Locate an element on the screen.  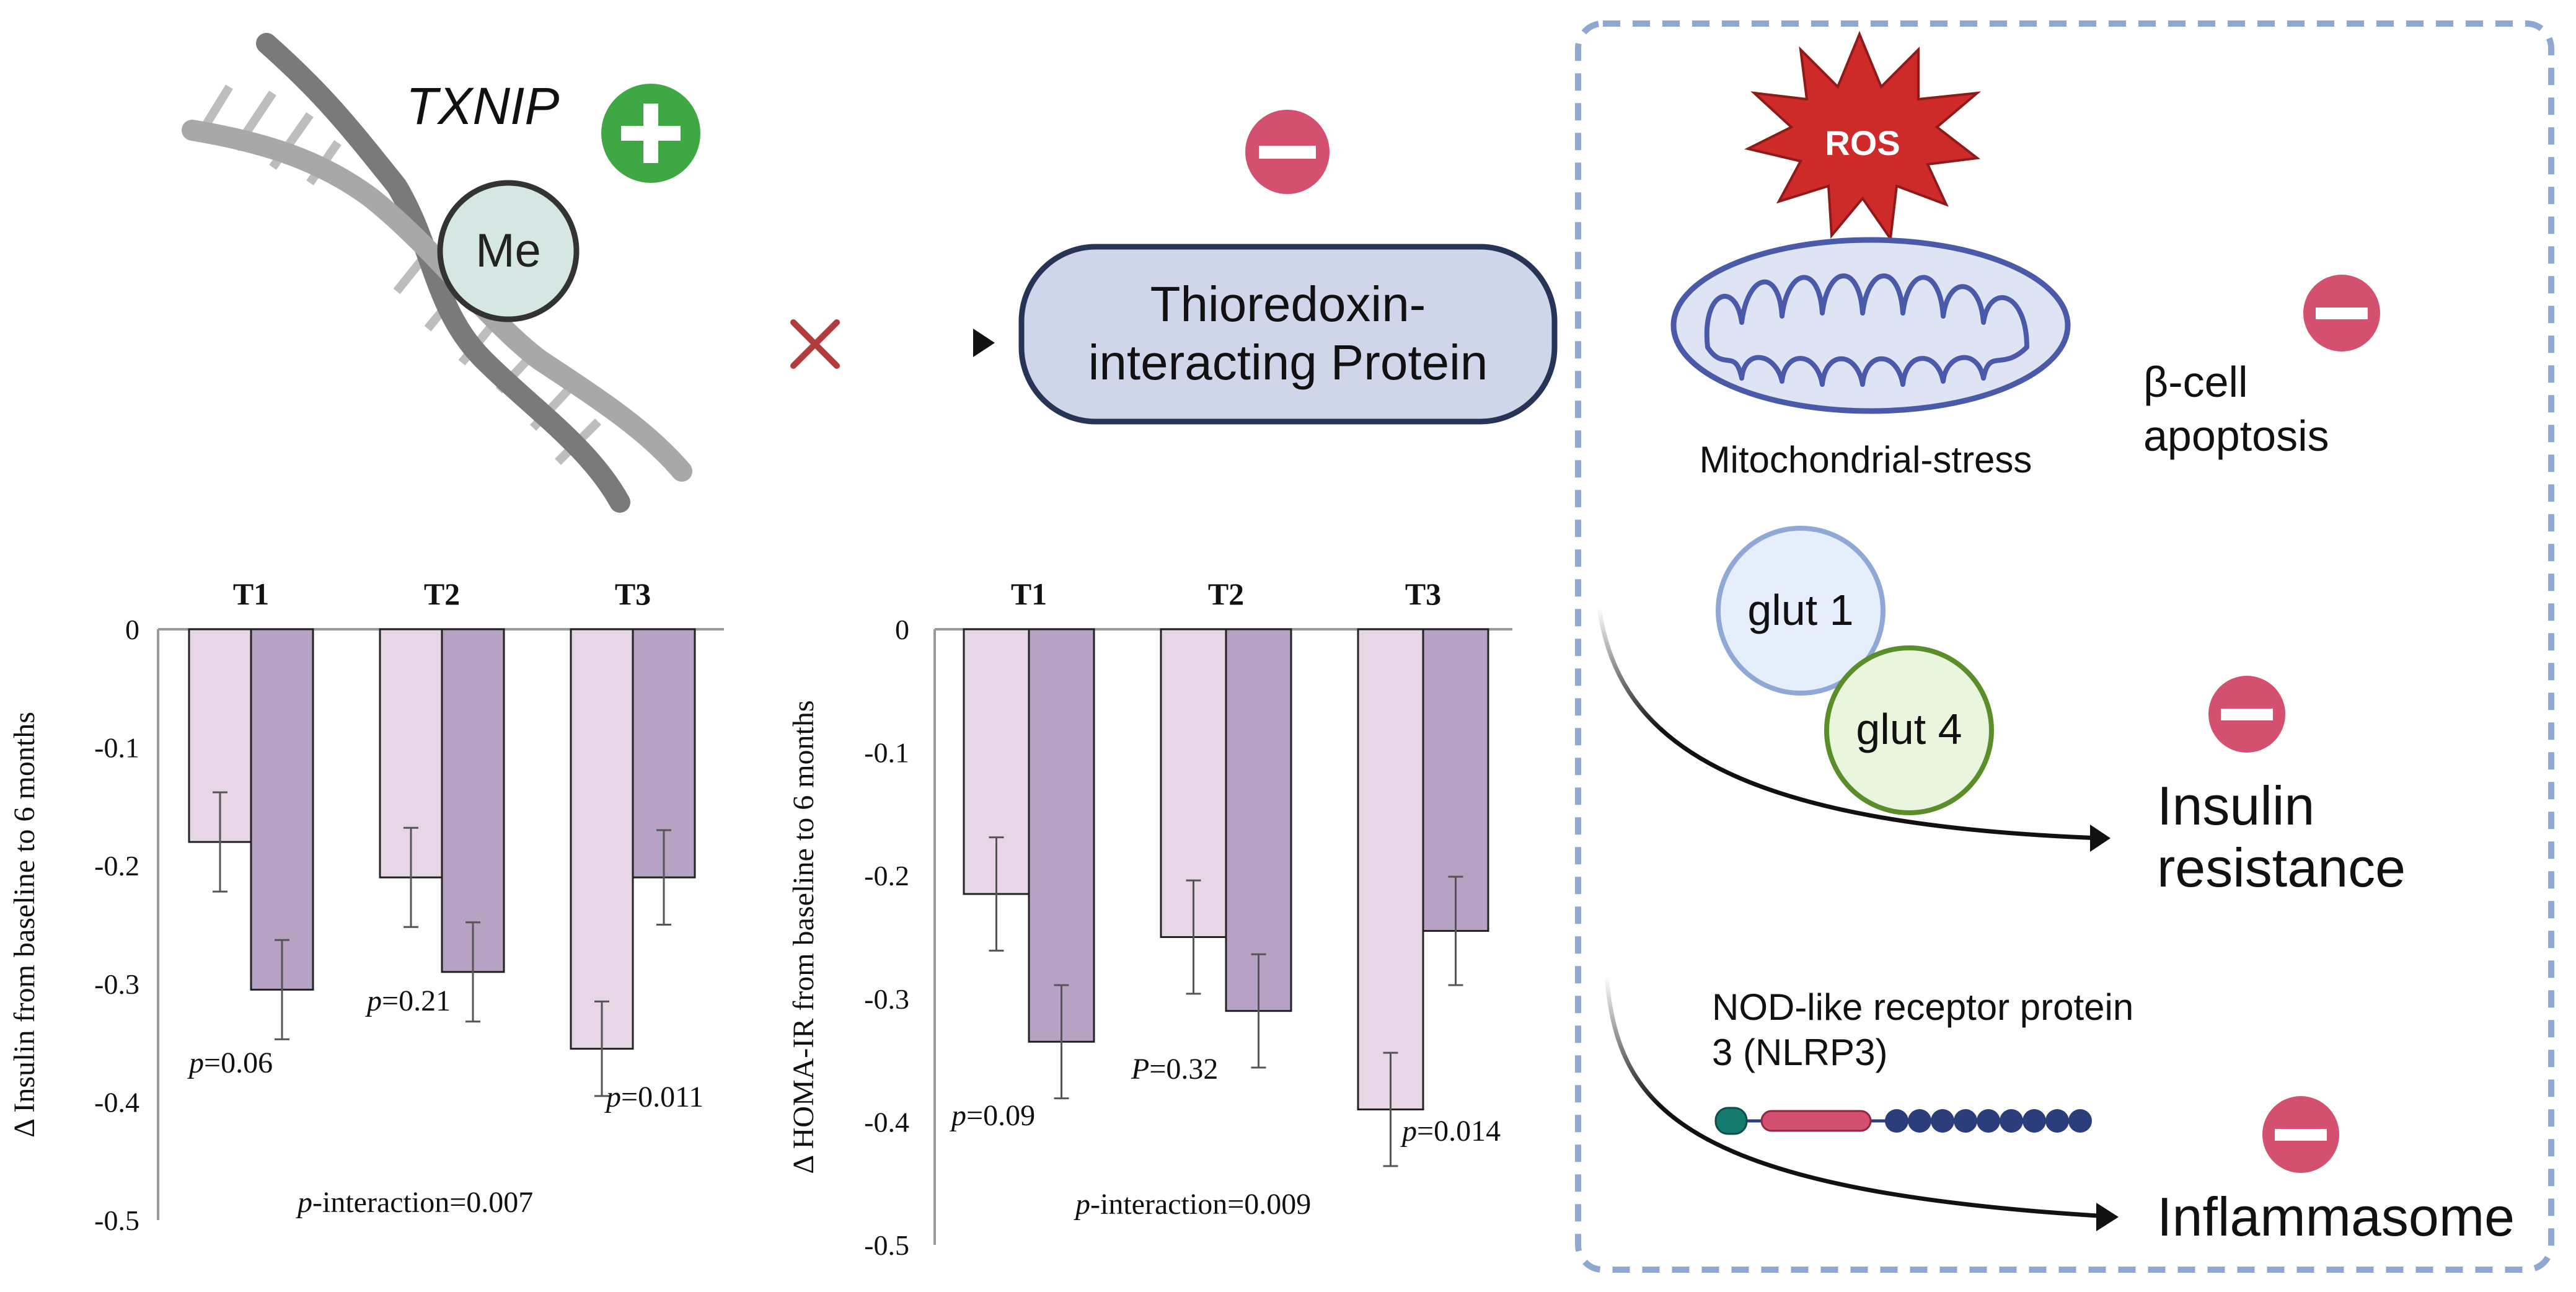
beta-cell-label-line2: apoptosis is located at coordinates (2236, 436).